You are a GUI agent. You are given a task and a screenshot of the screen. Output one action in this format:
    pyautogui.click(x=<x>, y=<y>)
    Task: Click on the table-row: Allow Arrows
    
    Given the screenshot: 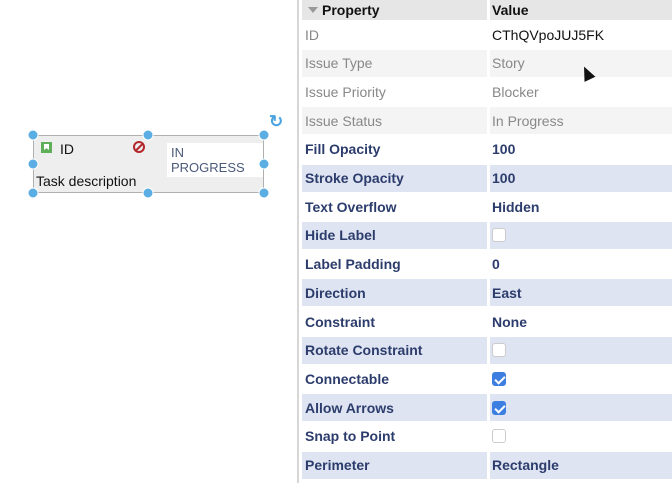 What is the action you would take?
    pyautogui.click(x=487, y=408)
    